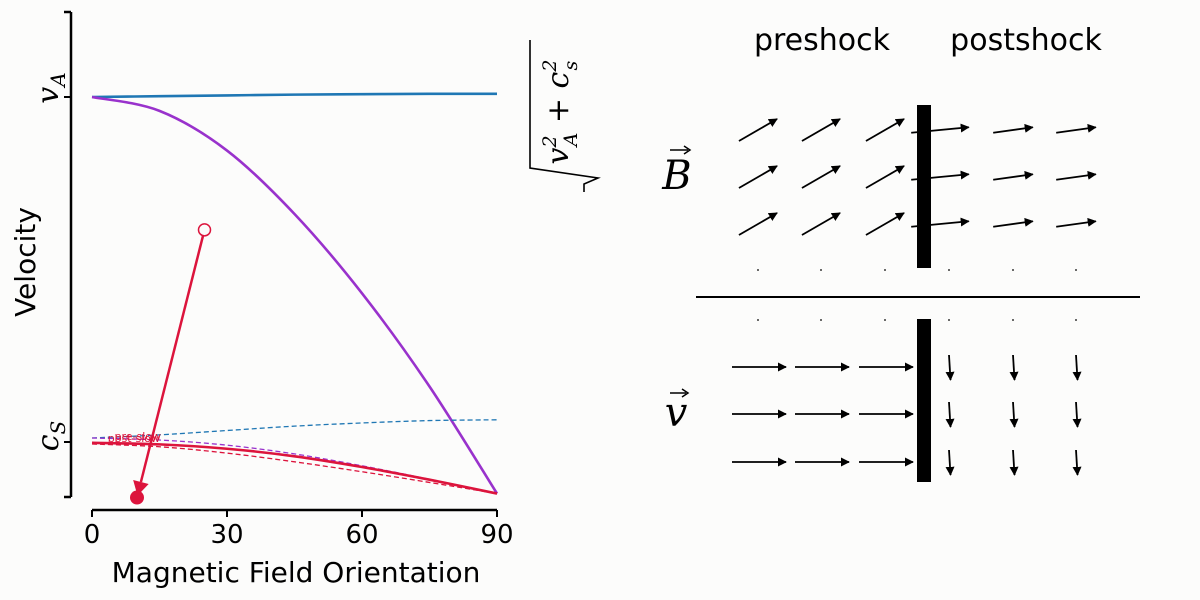 Image resolution: width=1200 pixels, height=600 pixels. Describe the element at coordinates (92, 535) in the screenshot. I see `x-tick-label: 0` at that location.